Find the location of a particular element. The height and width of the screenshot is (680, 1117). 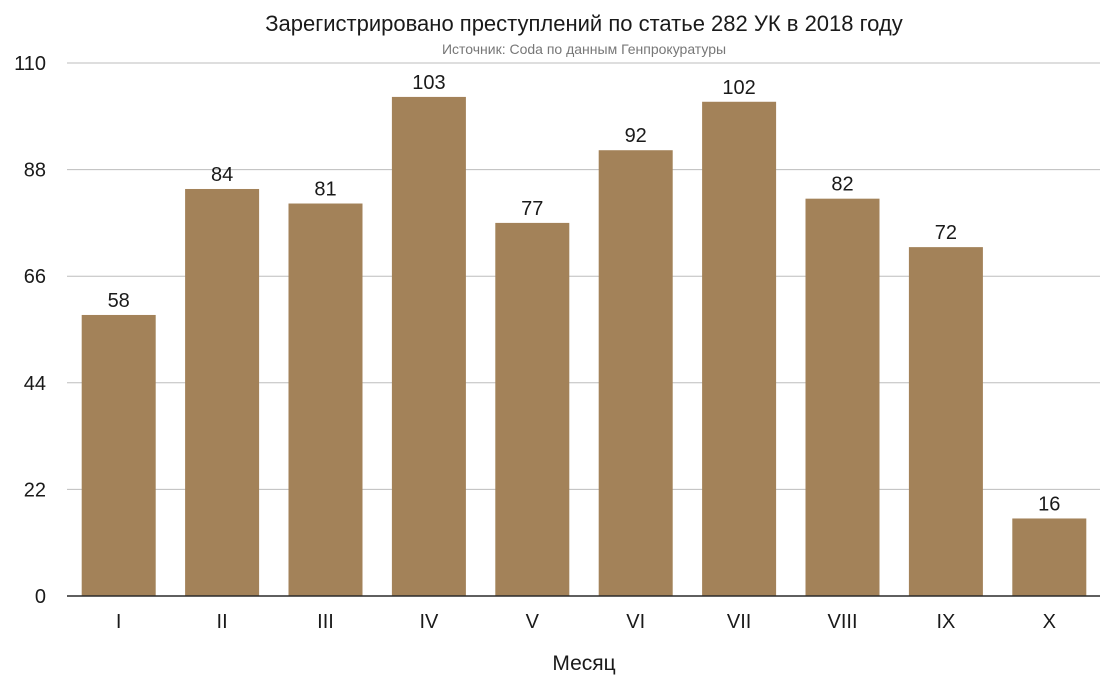

data-label: 16 is located at coordinates (1049, 504).